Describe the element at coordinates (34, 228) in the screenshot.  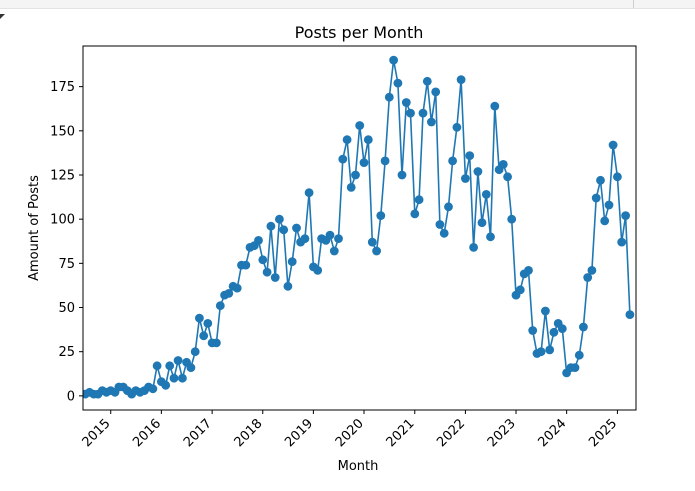
I see `y-axis-label: Amount of Posts` at that location.